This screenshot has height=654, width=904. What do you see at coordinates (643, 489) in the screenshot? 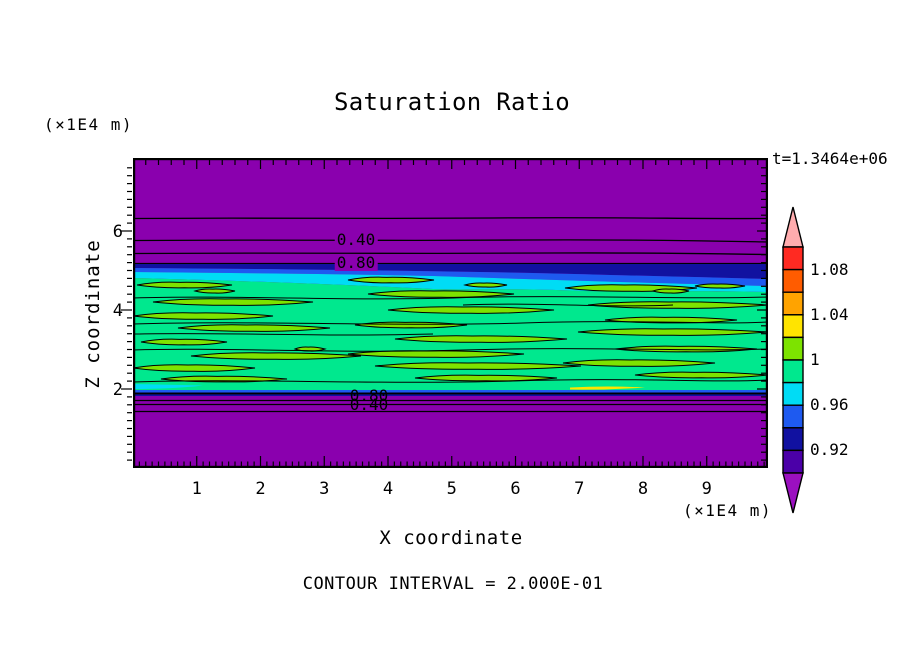
I see `x-tick-label: 8` at bounding box center [643, 489].